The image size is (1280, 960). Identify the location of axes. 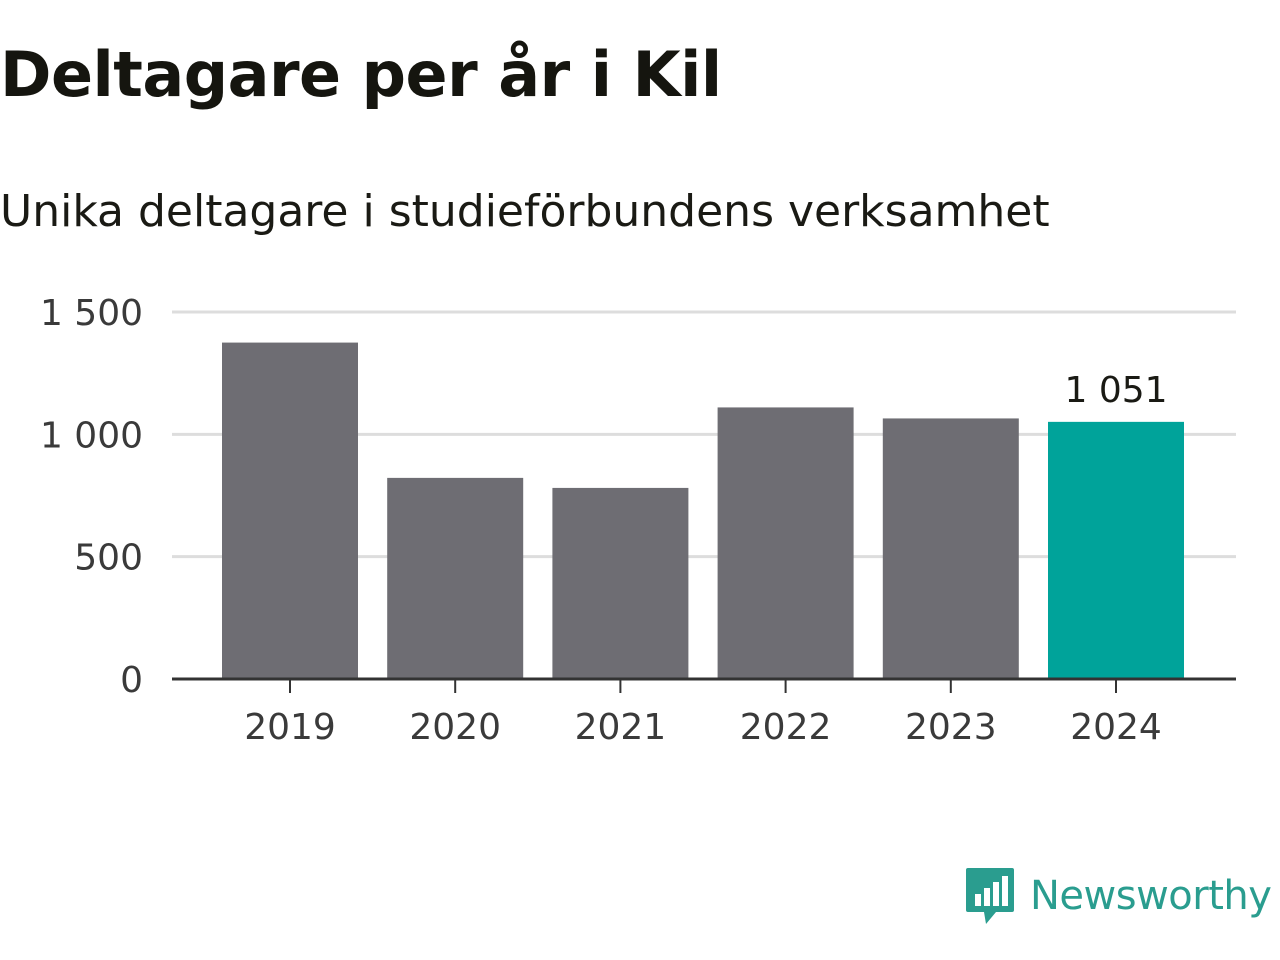
(704, 685).